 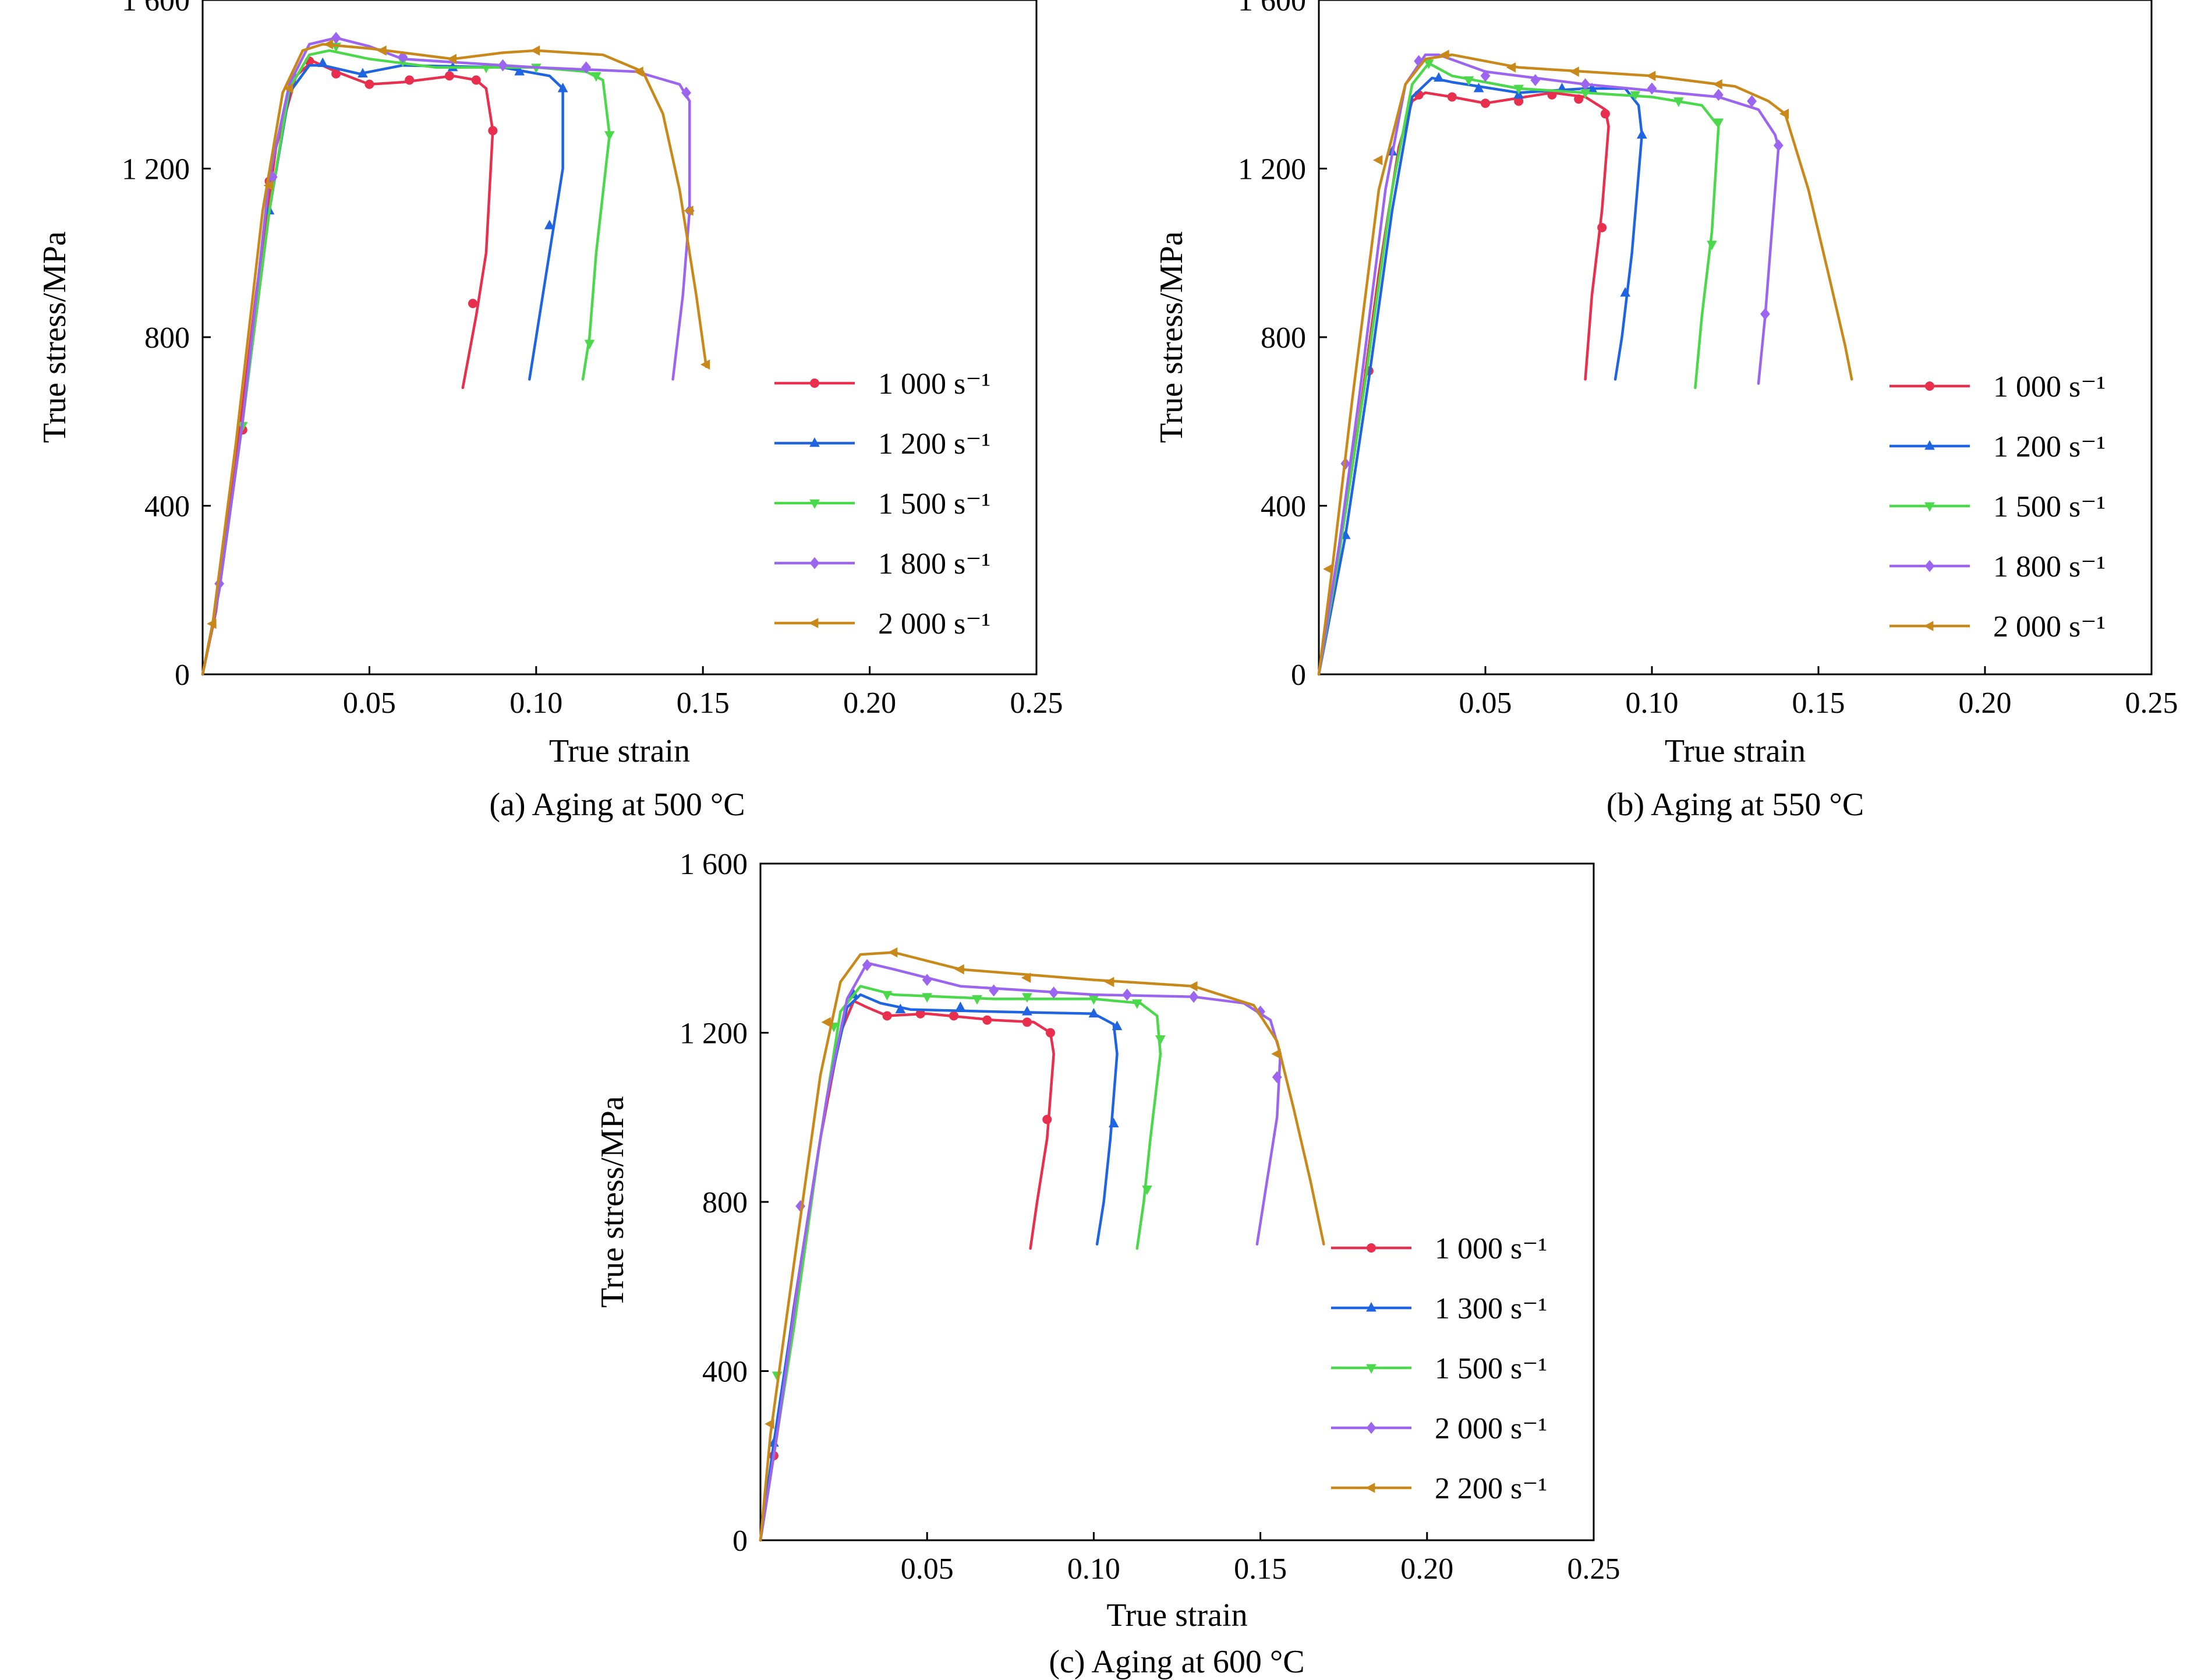 I want to click on legend-label: 1 800 s⁻¹, so click(x=2049, y=566).